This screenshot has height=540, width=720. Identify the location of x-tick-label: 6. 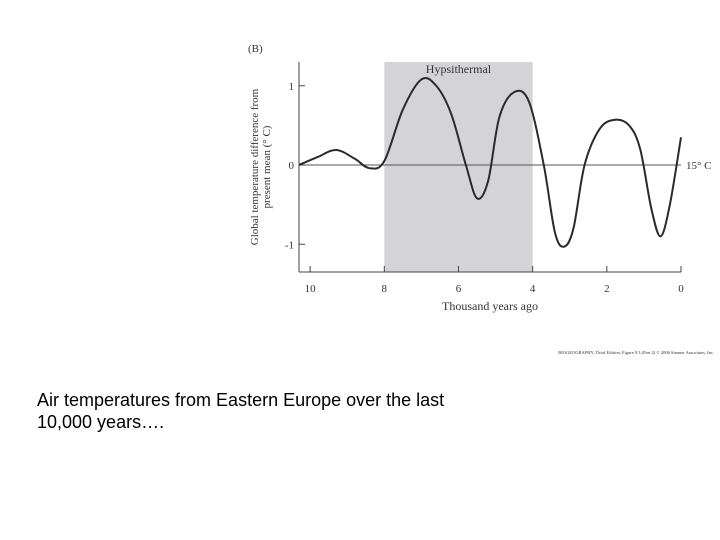
(459, 289).